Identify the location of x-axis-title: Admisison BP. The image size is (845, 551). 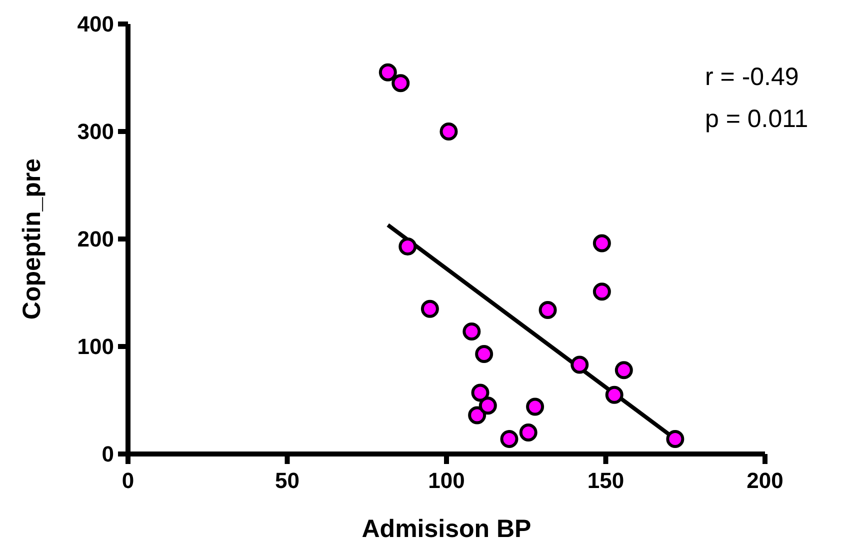
(447, 529).